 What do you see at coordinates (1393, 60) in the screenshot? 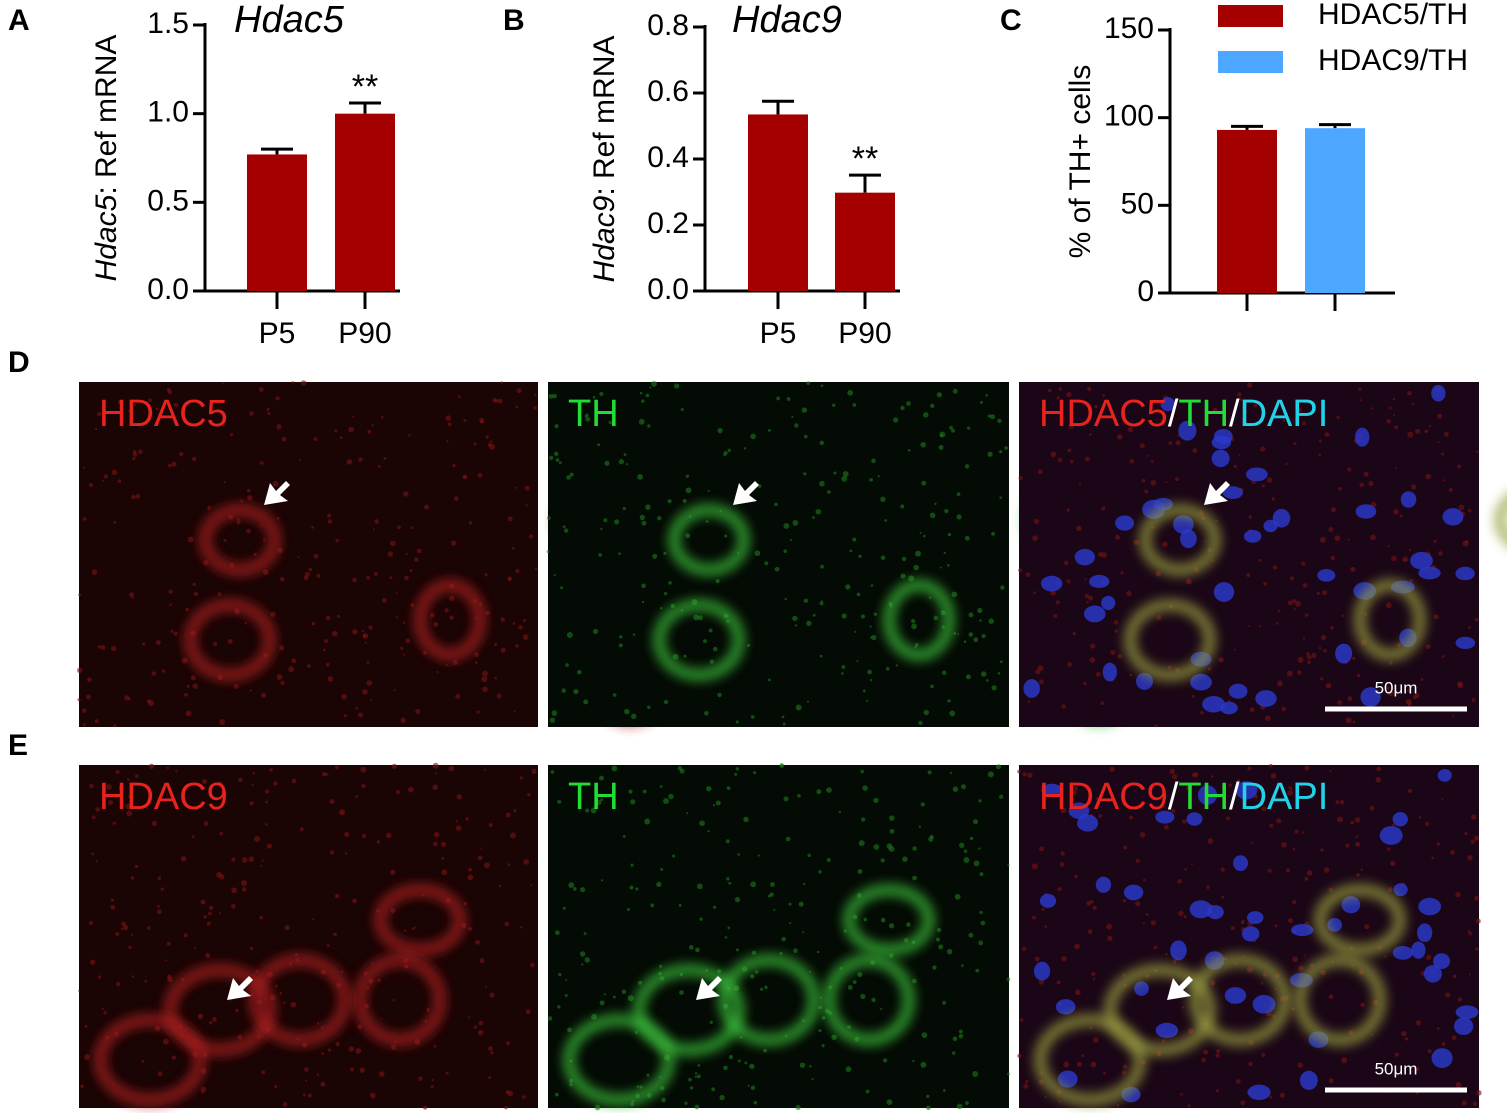
I see `legend-label: HDAC9/TH` at bounding box center [1393, 60].